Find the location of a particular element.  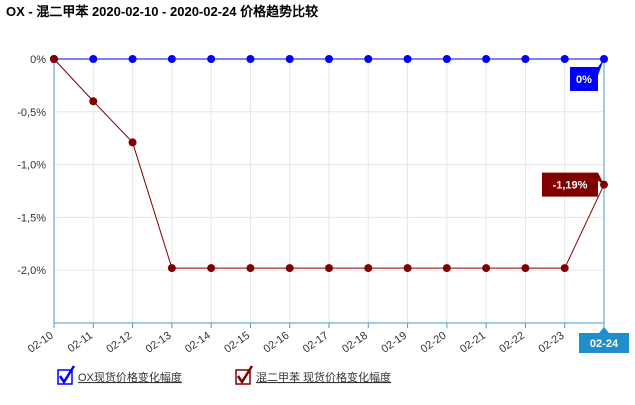

x-tick-label: 02-20 is located at coordinates (434, 343).